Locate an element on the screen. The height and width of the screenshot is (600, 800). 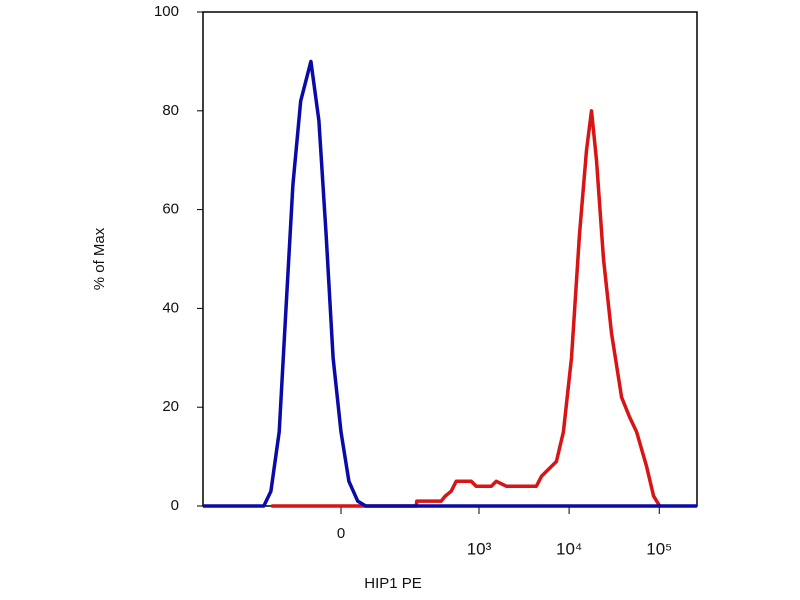
y-tick-label: 0 is located at coordinates (175, 505).